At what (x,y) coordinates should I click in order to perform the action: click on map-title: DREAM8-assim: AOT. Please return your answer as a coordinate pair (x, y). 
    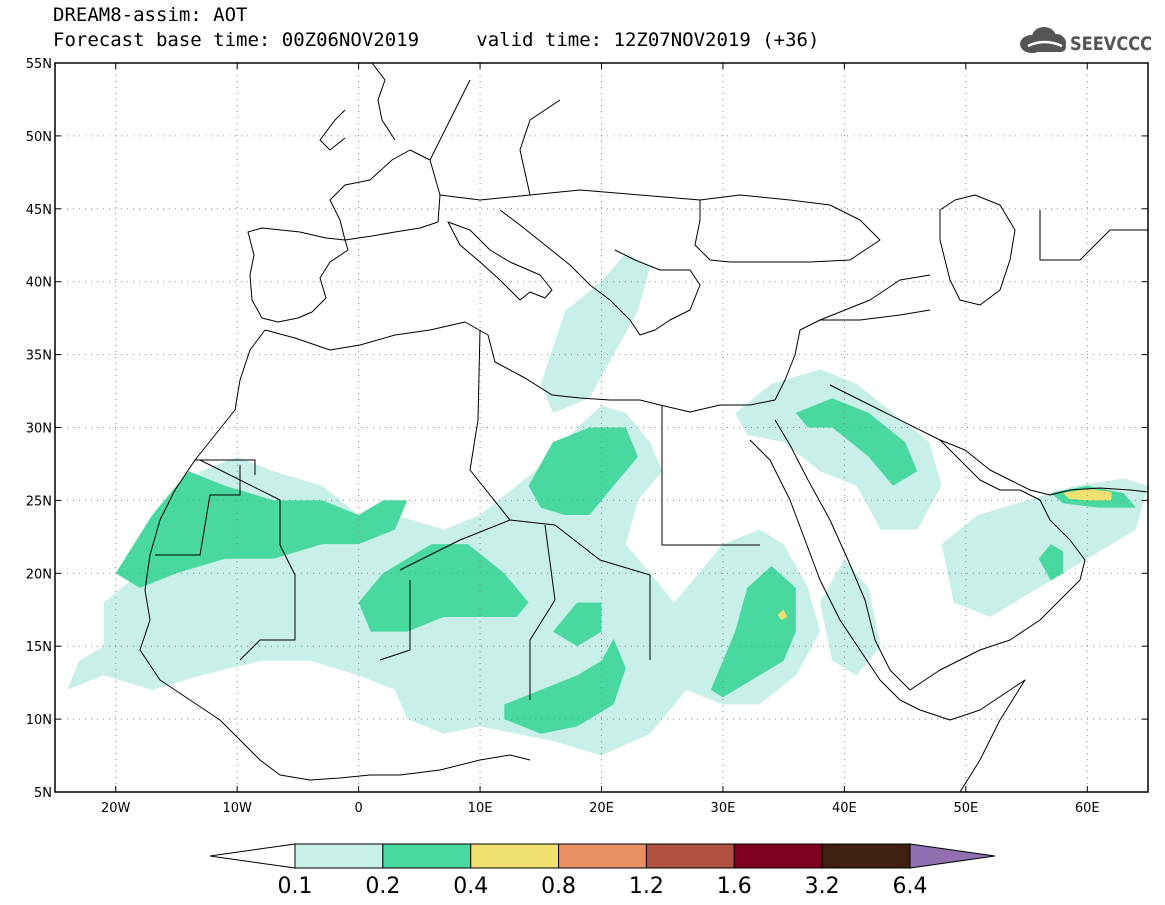
    Looking at the image, I should click on (150, 15).